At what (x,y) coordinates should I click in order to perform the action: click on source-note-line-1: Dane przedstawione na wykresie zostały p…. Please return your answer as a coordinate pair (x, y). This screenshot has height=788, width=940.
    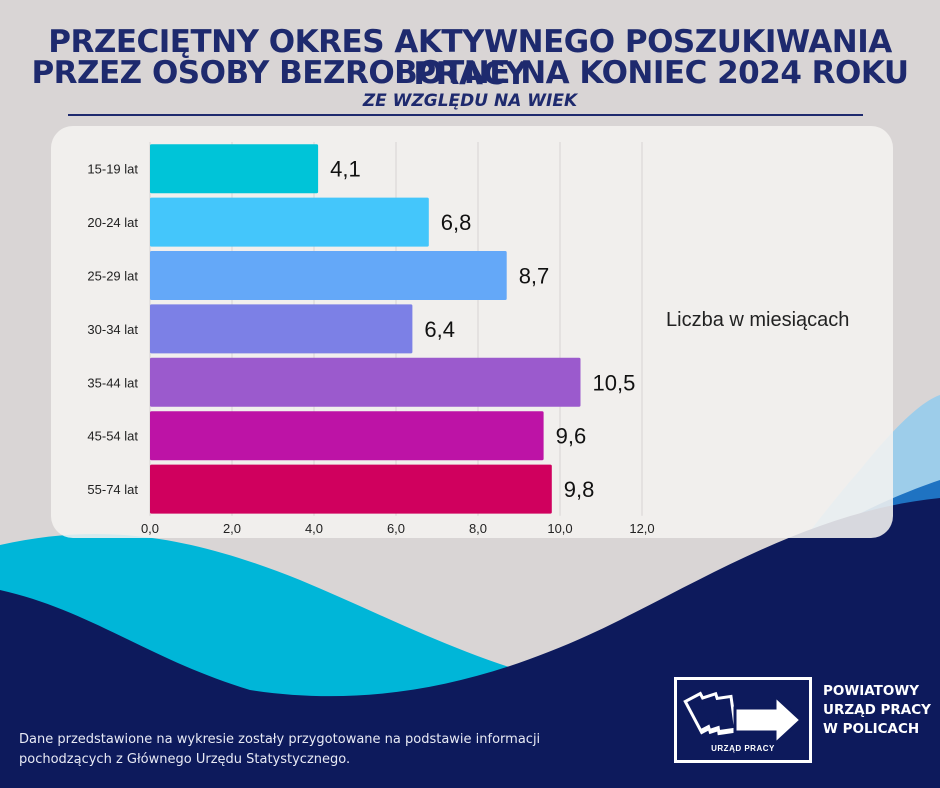
    Looking at the image, I should click on (280, 739).